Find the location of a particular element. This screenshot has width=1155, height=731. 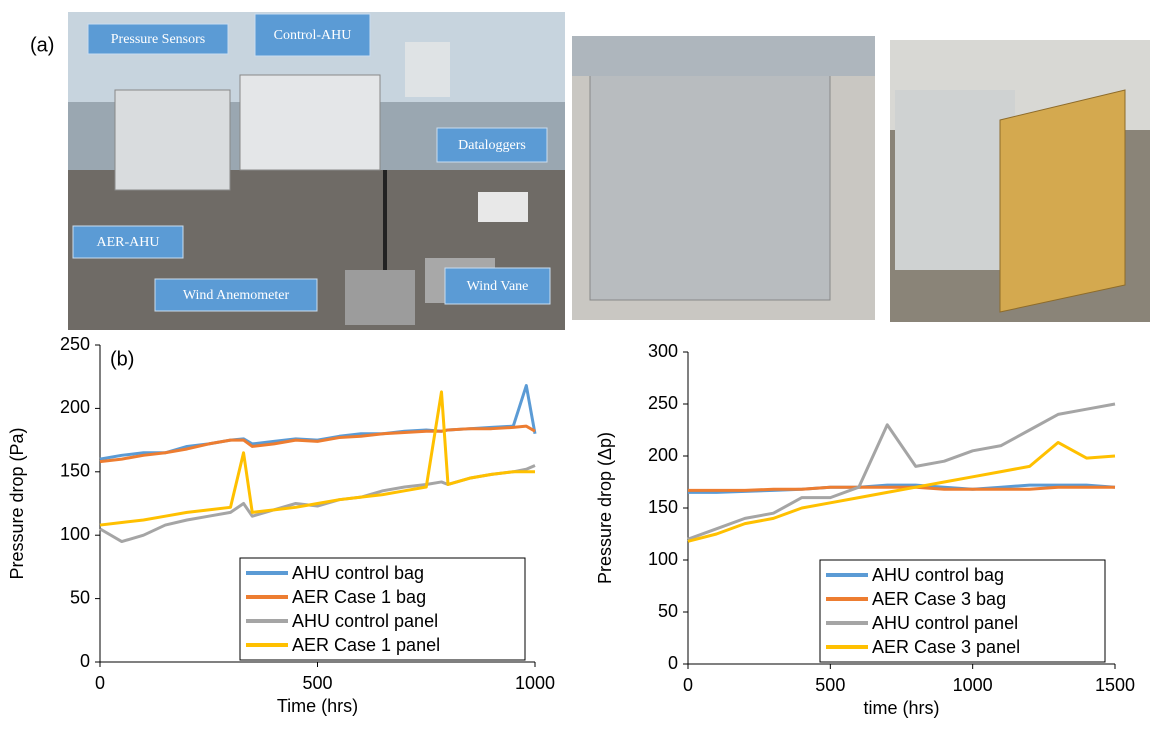

legend-label: AER Case 3 panel is located at coordinates (946, 647).